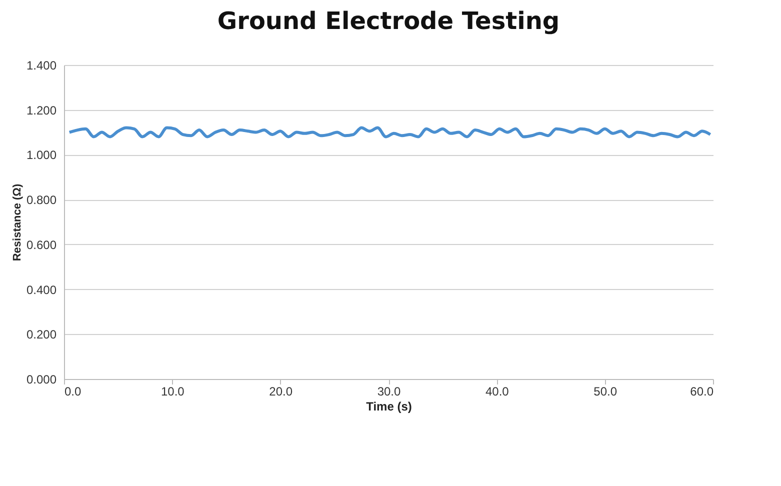  What do you see at coordinates (17, 223) in the screenshot?
I see `y-axis-title: Resistance (Ω)` at bounding box center [17, 223].